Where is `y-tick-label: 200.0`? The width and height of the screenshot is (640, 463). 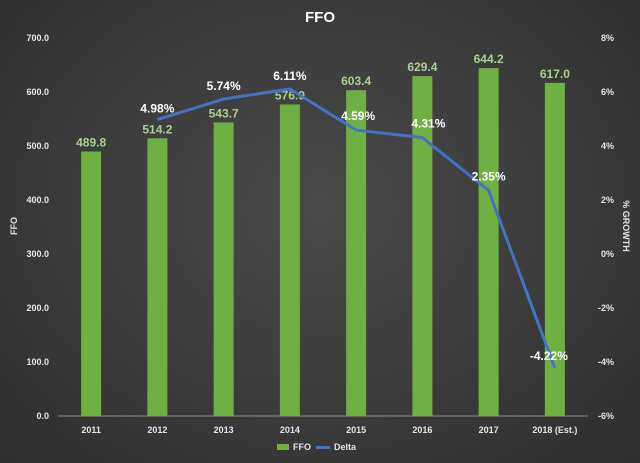
y-tick-label: 200.0 is located at coordinates (37, 308).